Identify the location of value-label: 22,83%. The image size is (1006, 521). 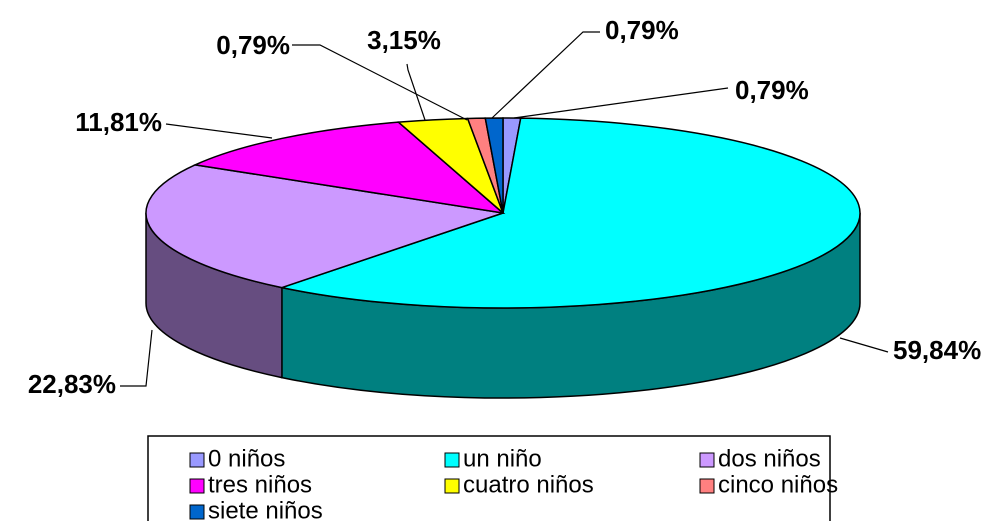
(72, 384).